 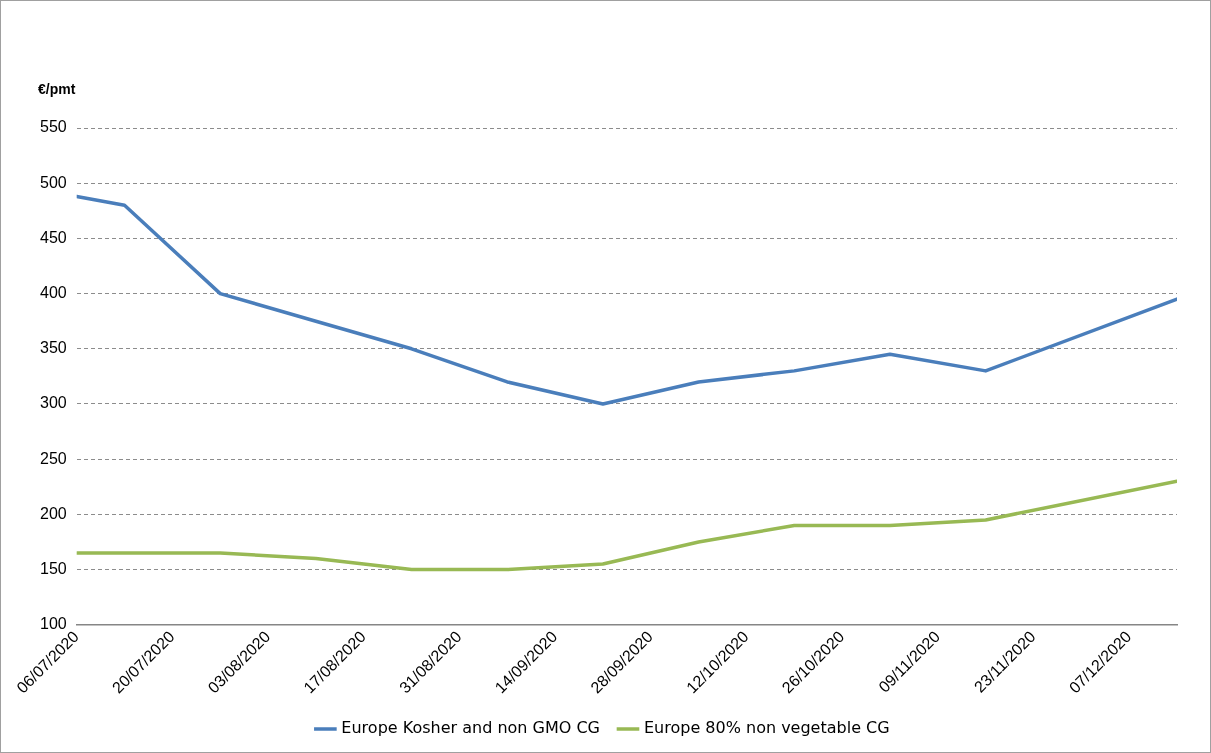 I want to click on y-tick-label: 300, so click(x=53, y=403).